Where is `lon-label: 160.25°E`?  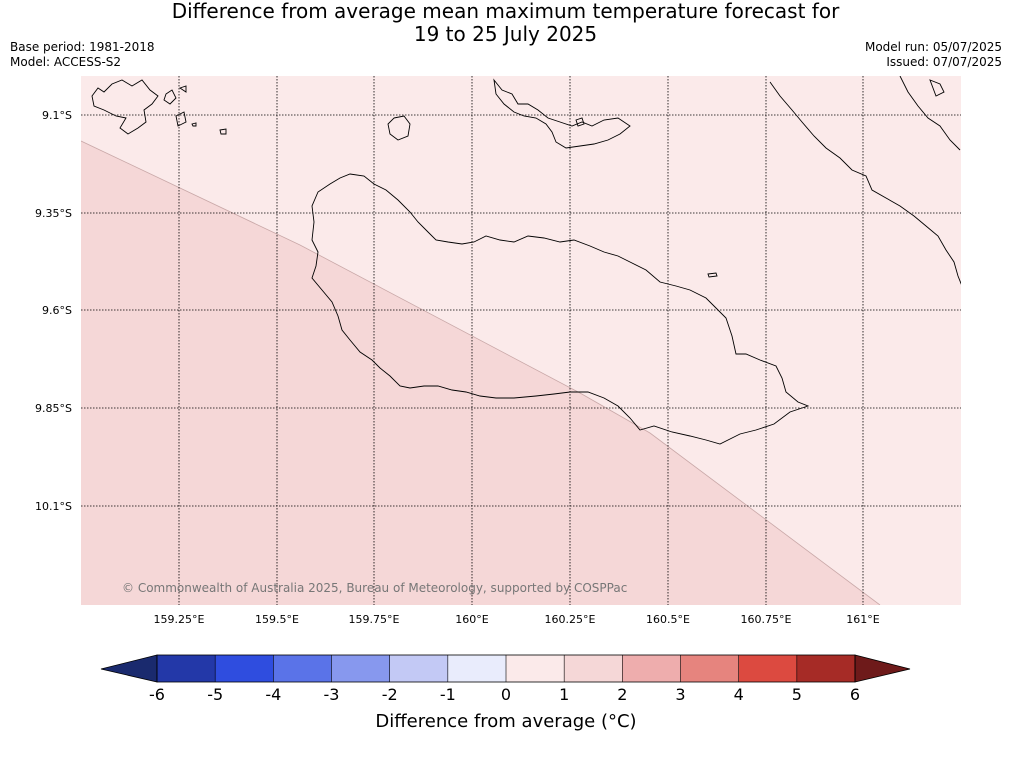 lon-label: 160.25°E is located at coordinates (570, 619).